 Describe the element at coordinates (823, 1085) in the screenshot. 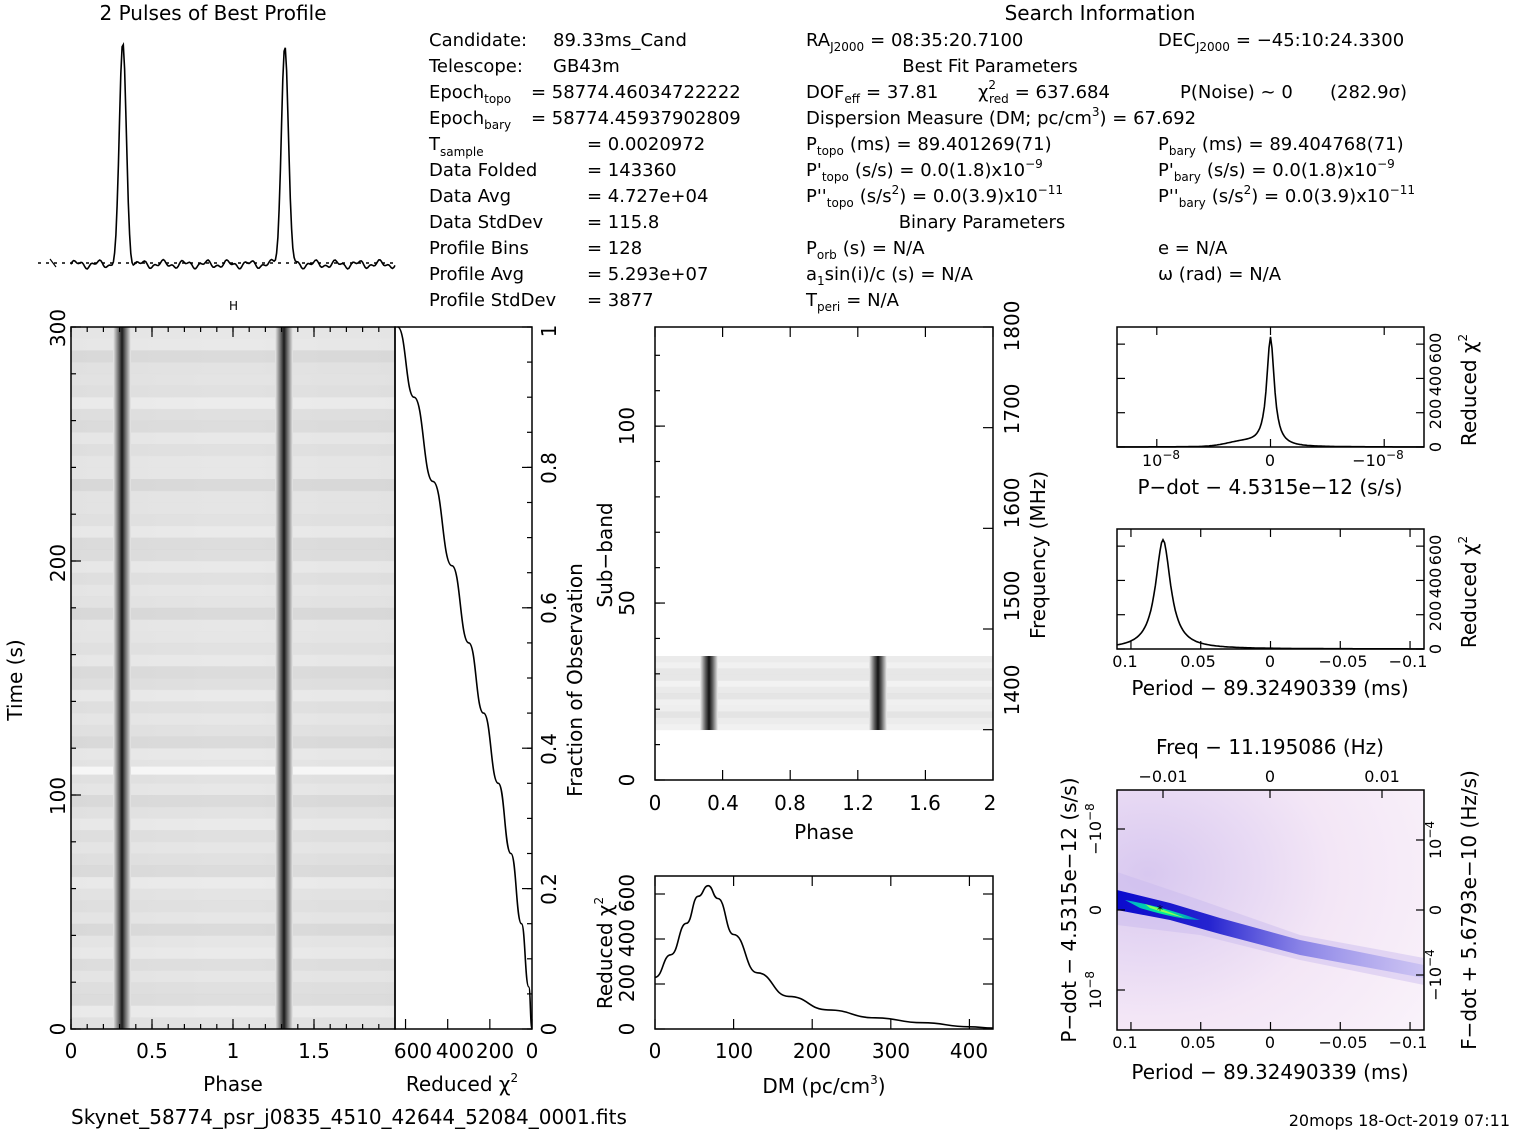

I see `dm-x-axis-label: DM (pc/cm3)` at that location.